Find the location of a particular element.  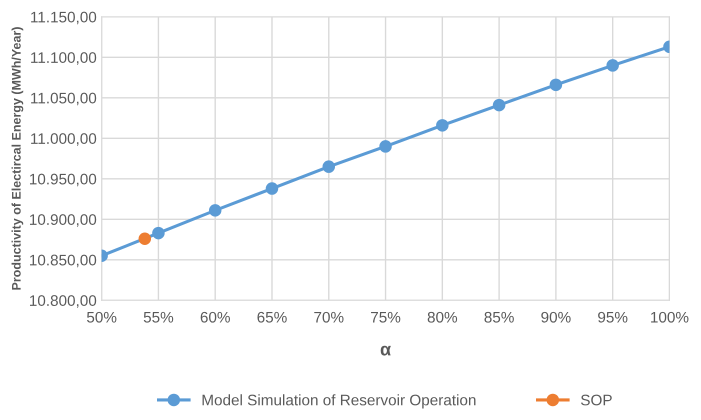

x-tick-label: 85% is located at coordinates (499, 317).